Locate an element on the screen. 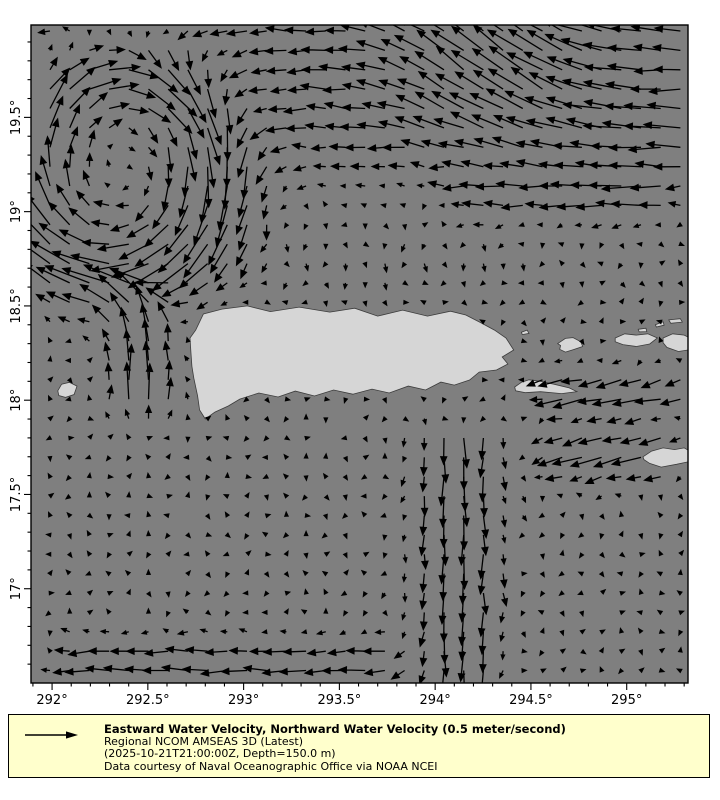  x-axis-tick-label: 294° is located at coordinates (434, 700).